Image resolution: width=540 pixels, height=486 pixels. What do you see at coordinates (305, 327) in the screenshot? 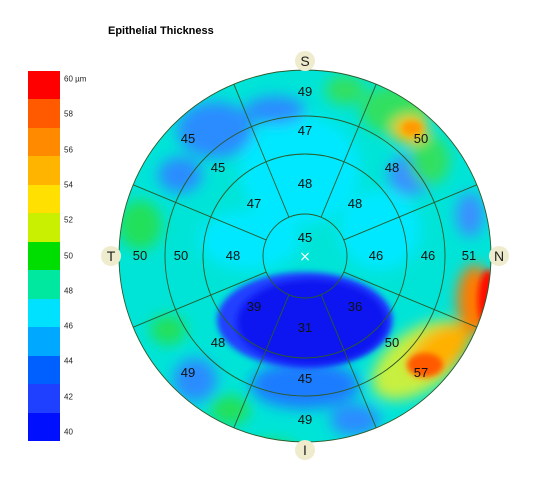
I see `zone-inner-i-value: 31` at bounding box center [305, 327].